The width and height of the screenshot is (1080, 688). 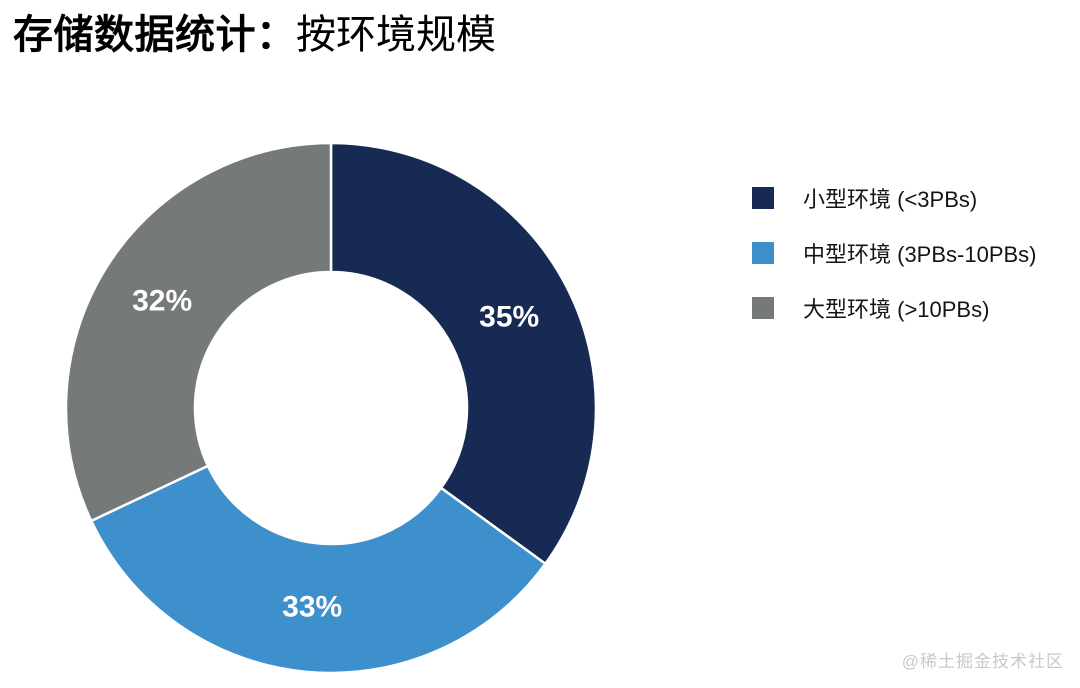 I want to click on legend-item-large: 大型环境 (>10PBs), so click(x=894, y=309).